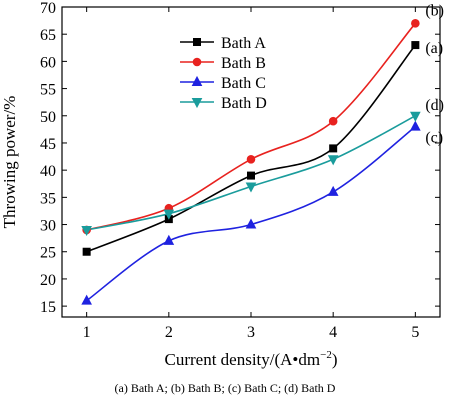 The width and height of the screenshot is (450, 405). Describe the element at coordinates (48, 144) in the screenshot. I see `y-tick-label: 45` at that location.